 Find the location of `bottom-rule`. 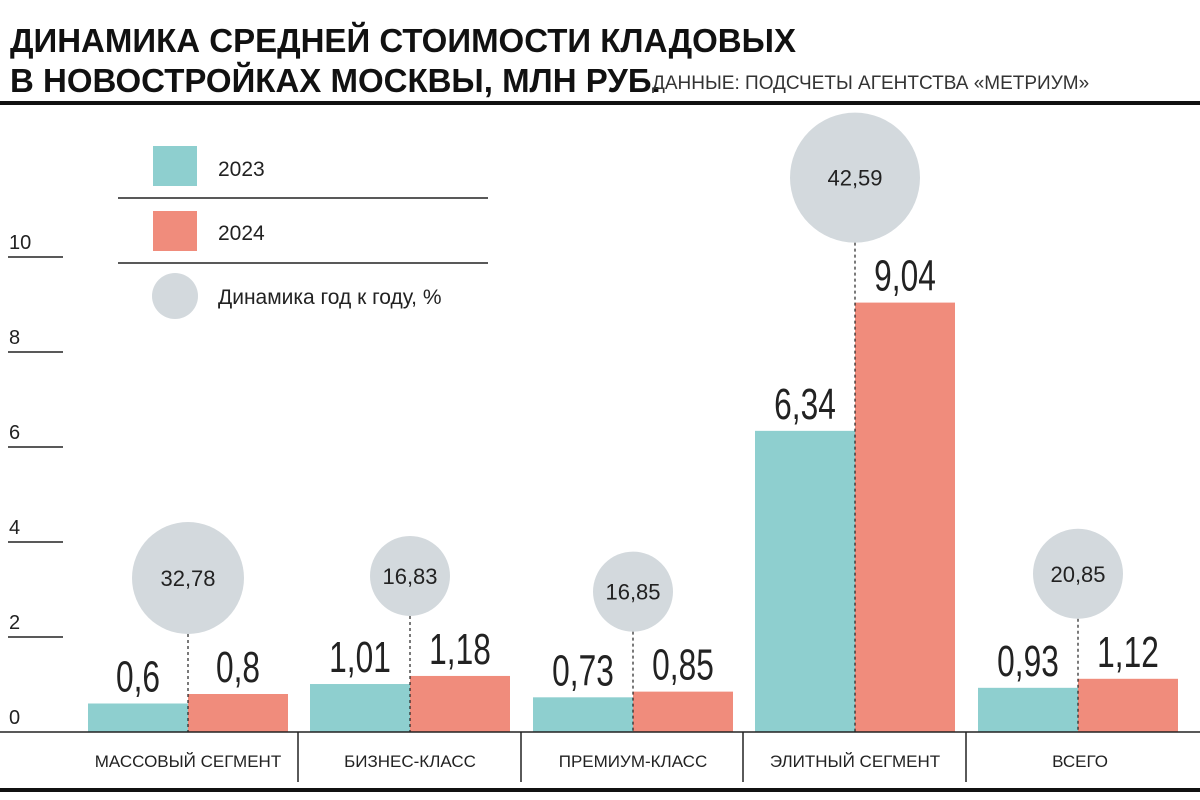

bottom-rule is located at coordinates (600, 790).